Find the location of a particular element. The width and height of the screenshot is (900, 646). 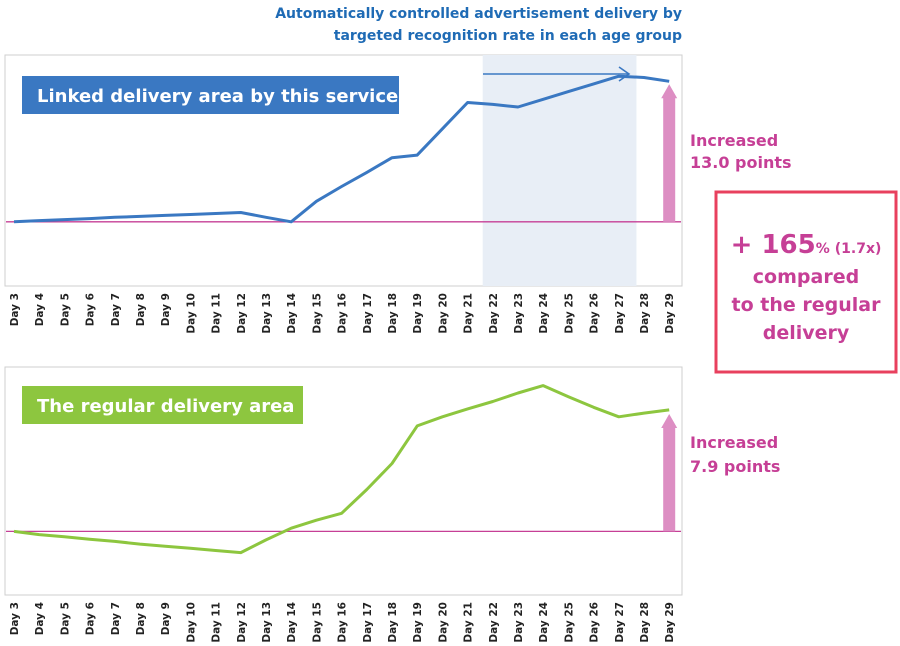

comparison-border is located at coordinates (806, 282).